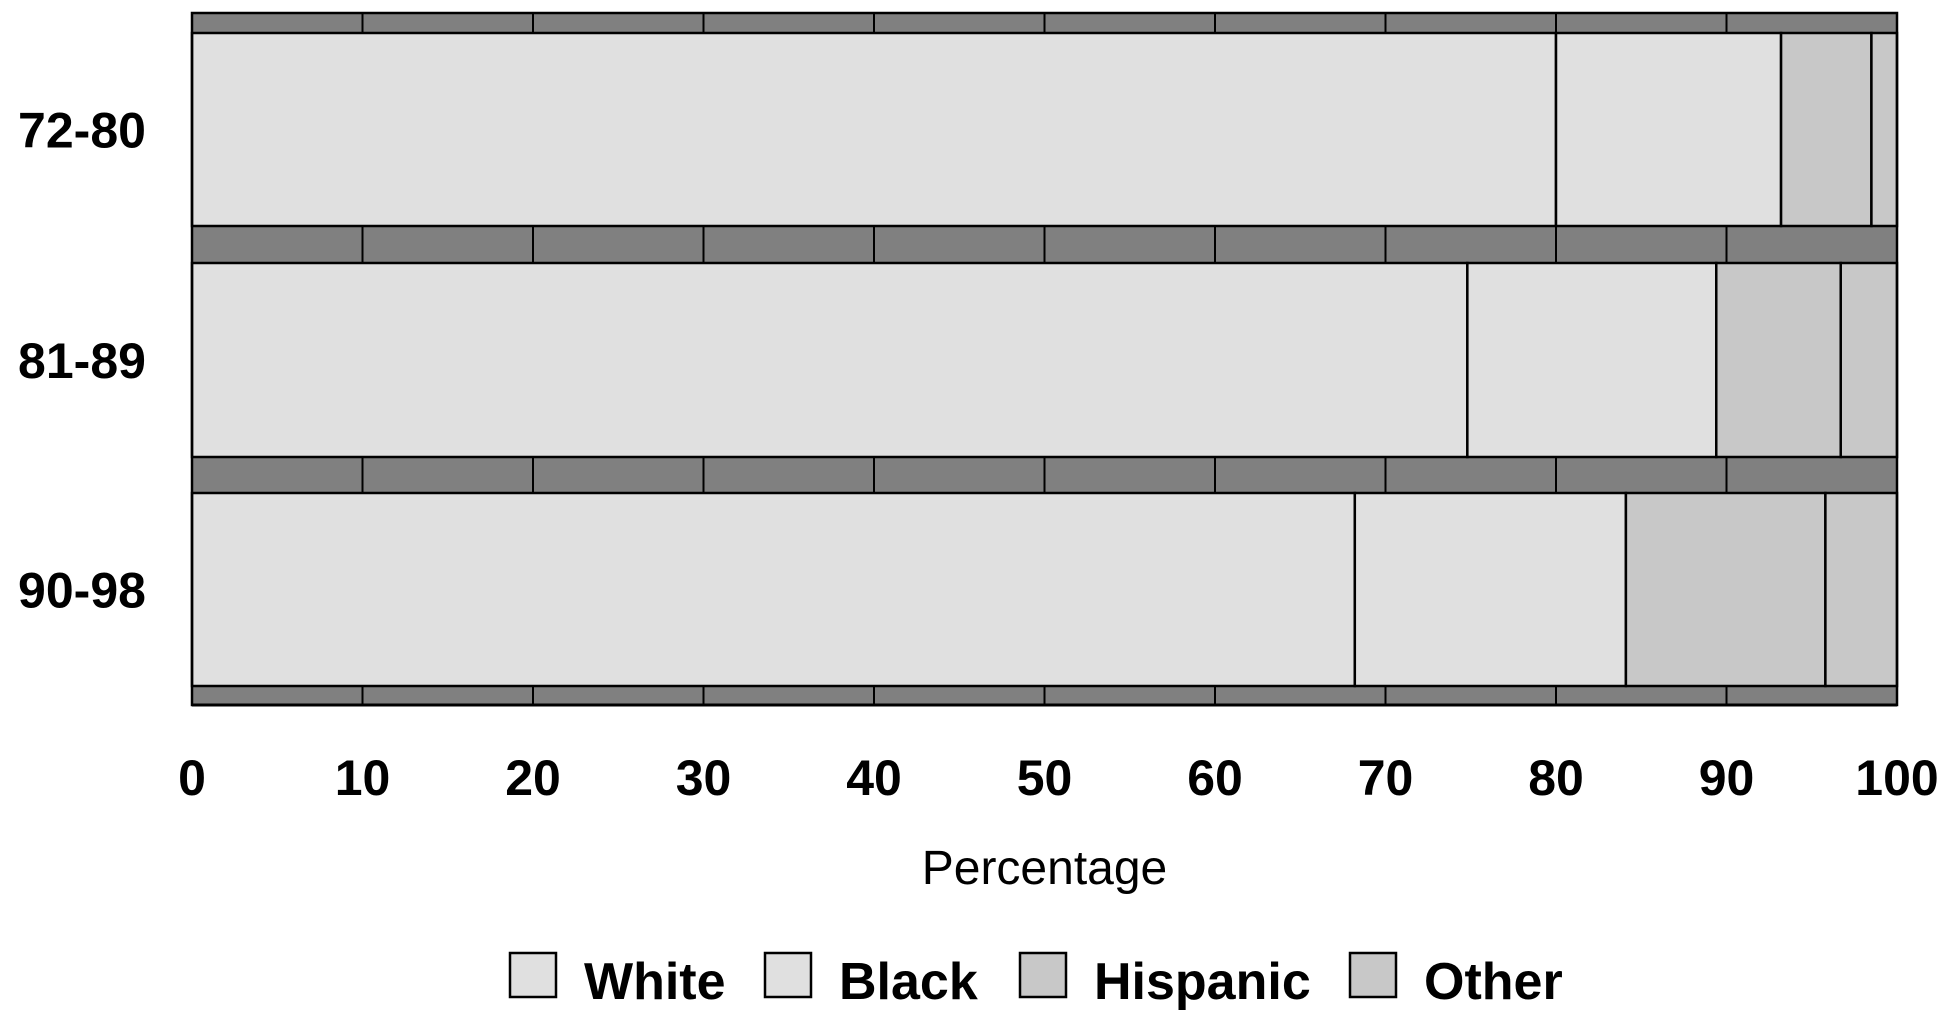 The width and height of the screenshot is (1949, 1010). I want to click on x-tick-label-40: 40, so click(874, 778).